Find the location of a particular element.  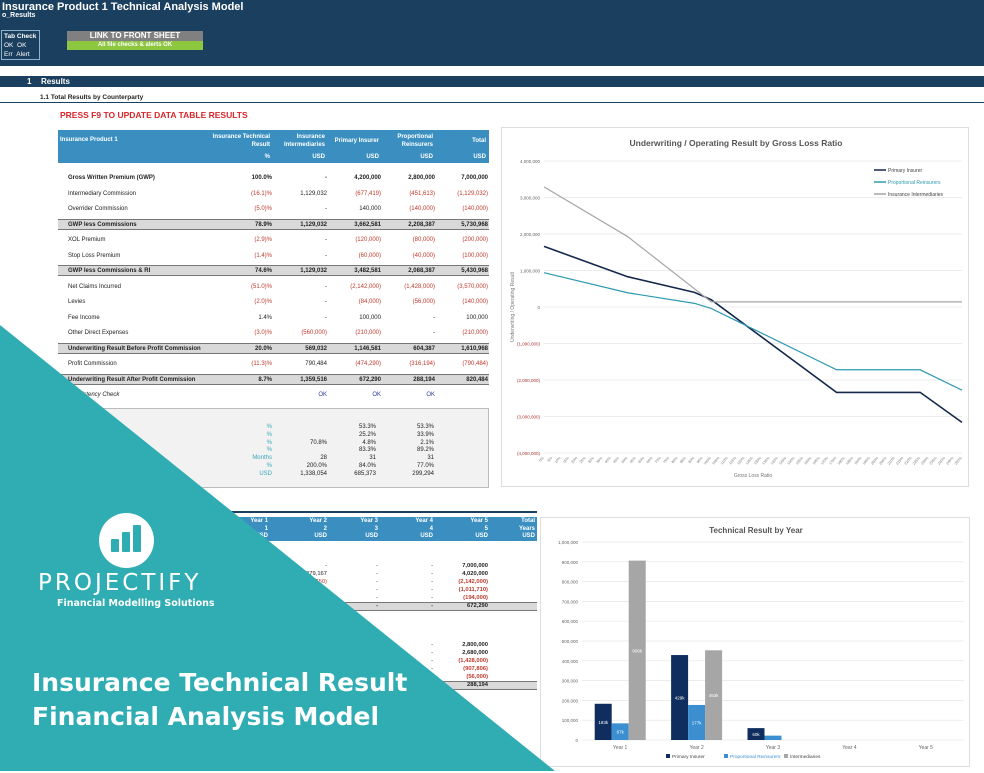

product-title-line2: Financial Analysis Model is located at coordinates (206, 716).